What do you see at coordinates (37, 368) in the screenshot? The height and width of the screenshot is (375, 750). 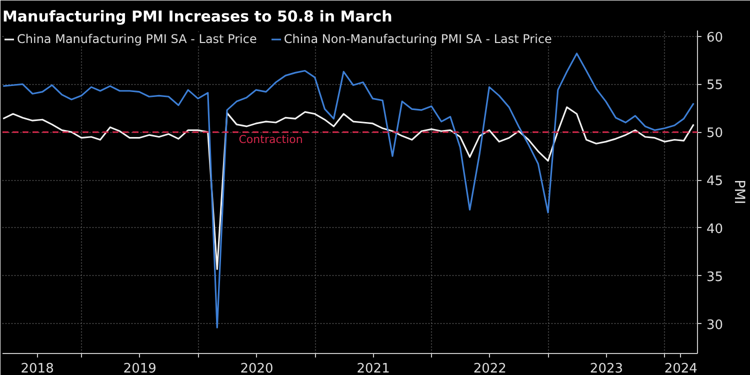 I see `x-tick-label: 2018` at bounding box center [37, 368].